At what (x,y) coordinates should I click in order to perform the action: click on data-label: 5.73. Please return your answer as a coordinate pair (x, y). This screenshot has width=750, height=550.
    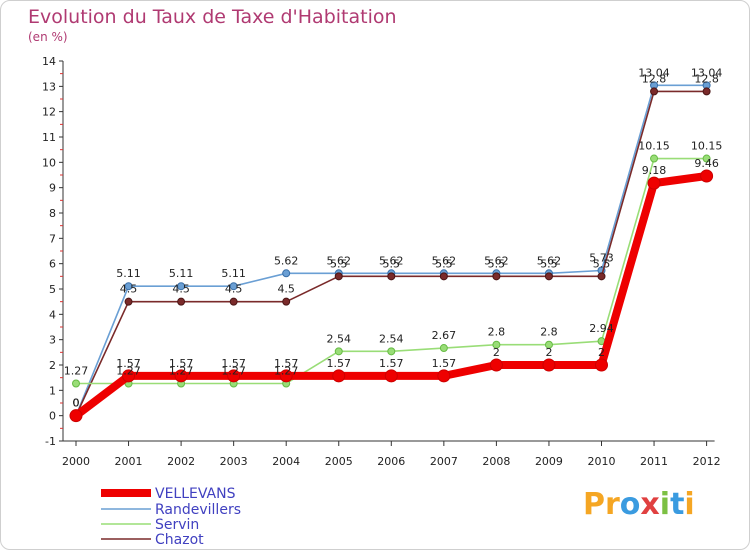
    Looking at the image, I should click on (601, 258).